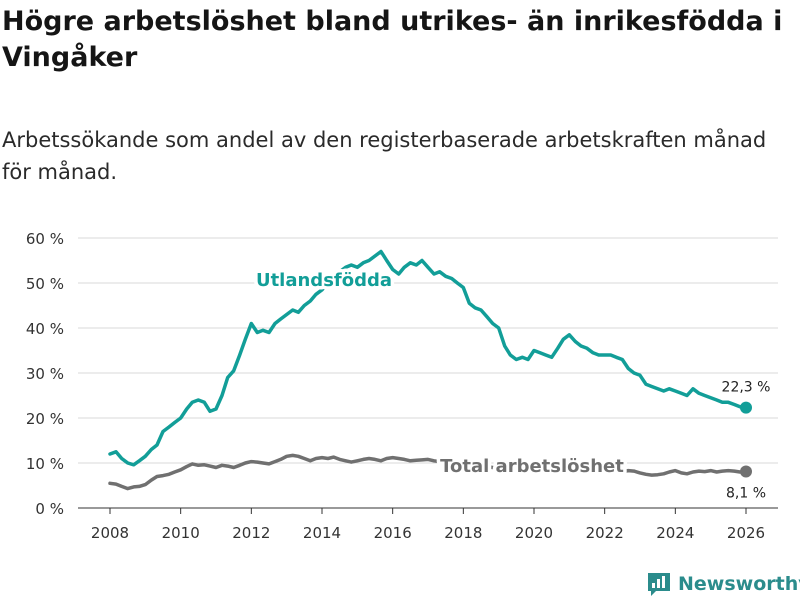  I want to click on y-tick-label: 20 %, so click(45, 419).